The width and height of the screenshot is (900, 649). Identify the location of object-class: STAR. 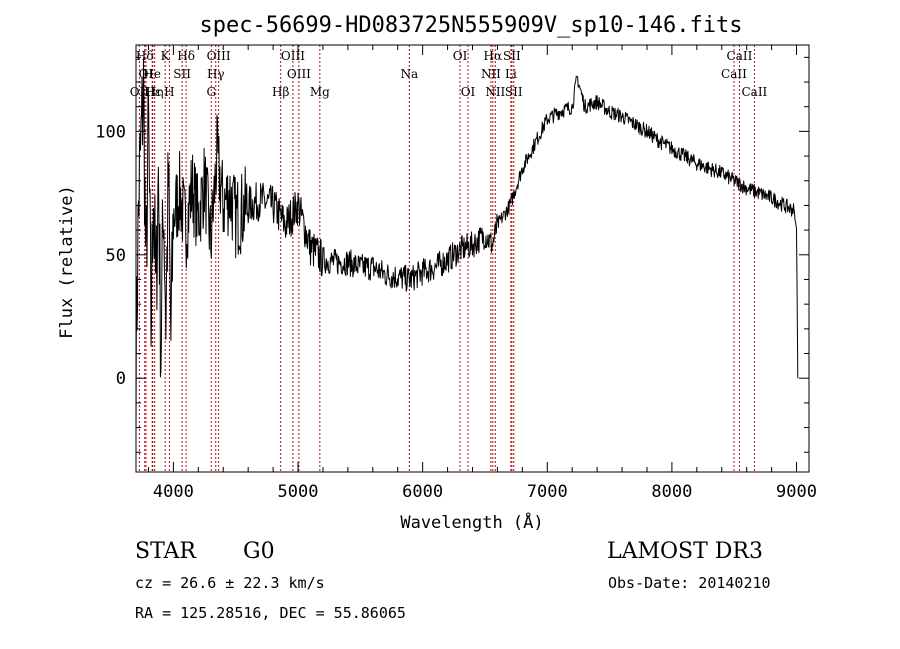
(165, 551).